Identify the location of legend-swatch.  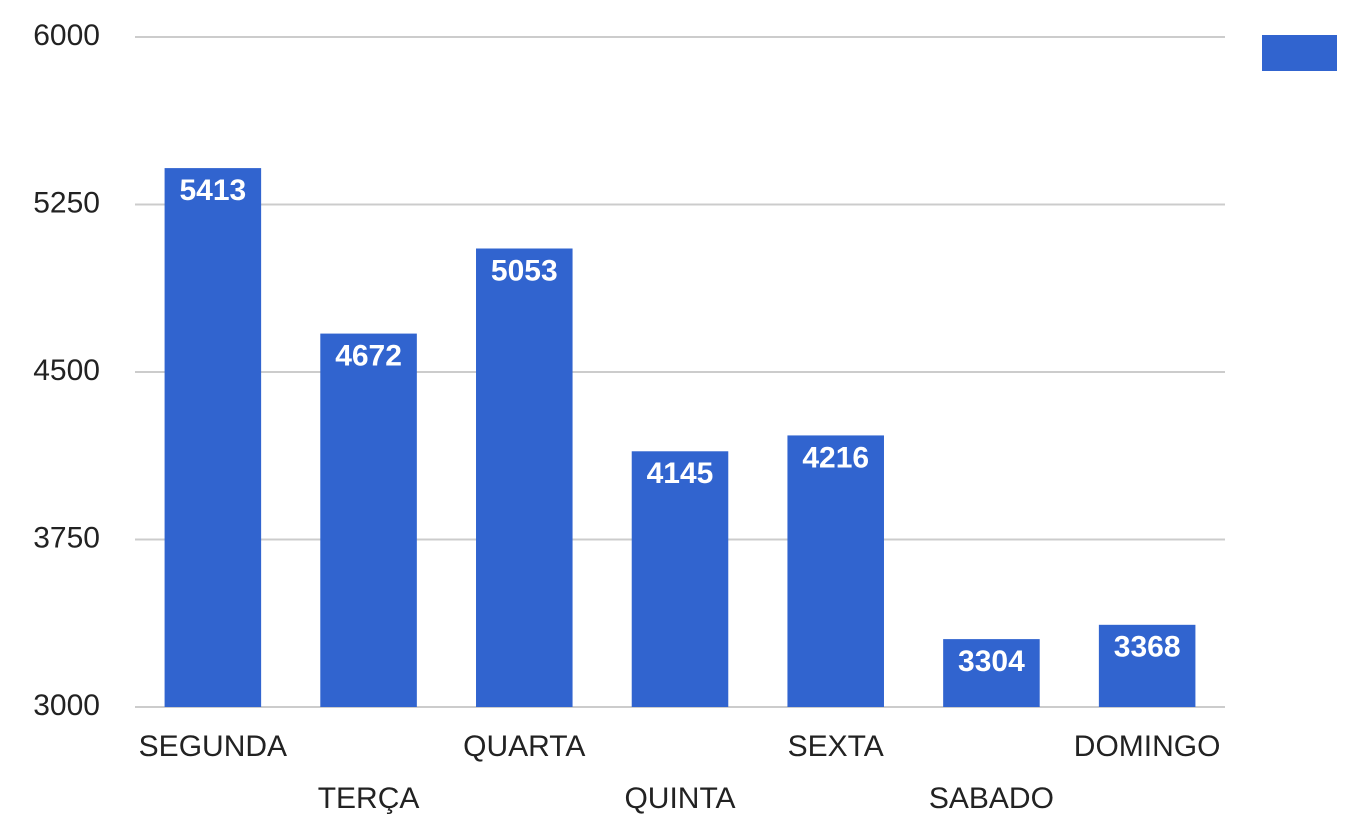
(1299, 53).